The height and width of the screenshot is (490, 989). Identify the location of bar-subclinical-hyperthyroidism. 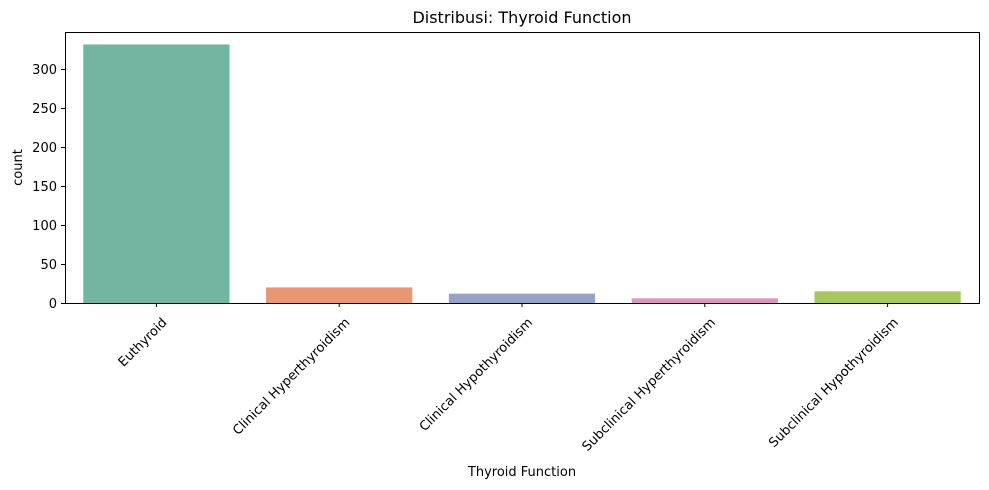
(705, 300).